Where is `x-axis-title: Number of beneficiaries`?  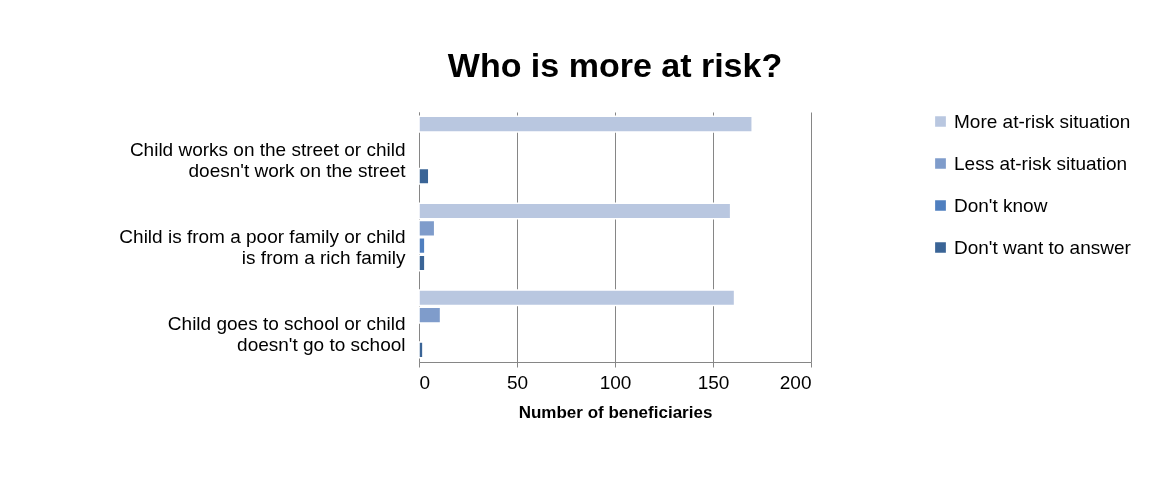 x-axis-title: Number of beneficiaries is located at coordinates (615, 412).